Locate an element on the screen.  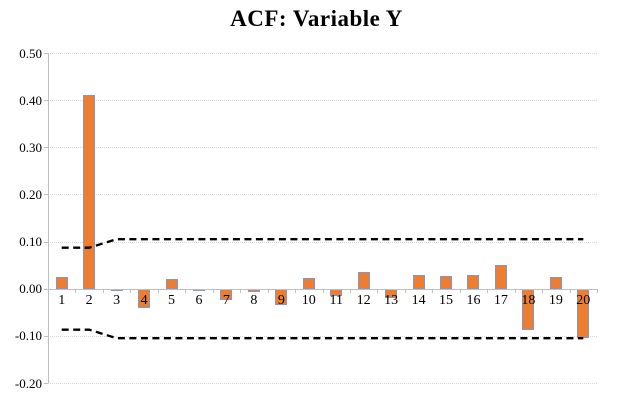
x-axis-label: 16 is located at coordinates (473, 300).